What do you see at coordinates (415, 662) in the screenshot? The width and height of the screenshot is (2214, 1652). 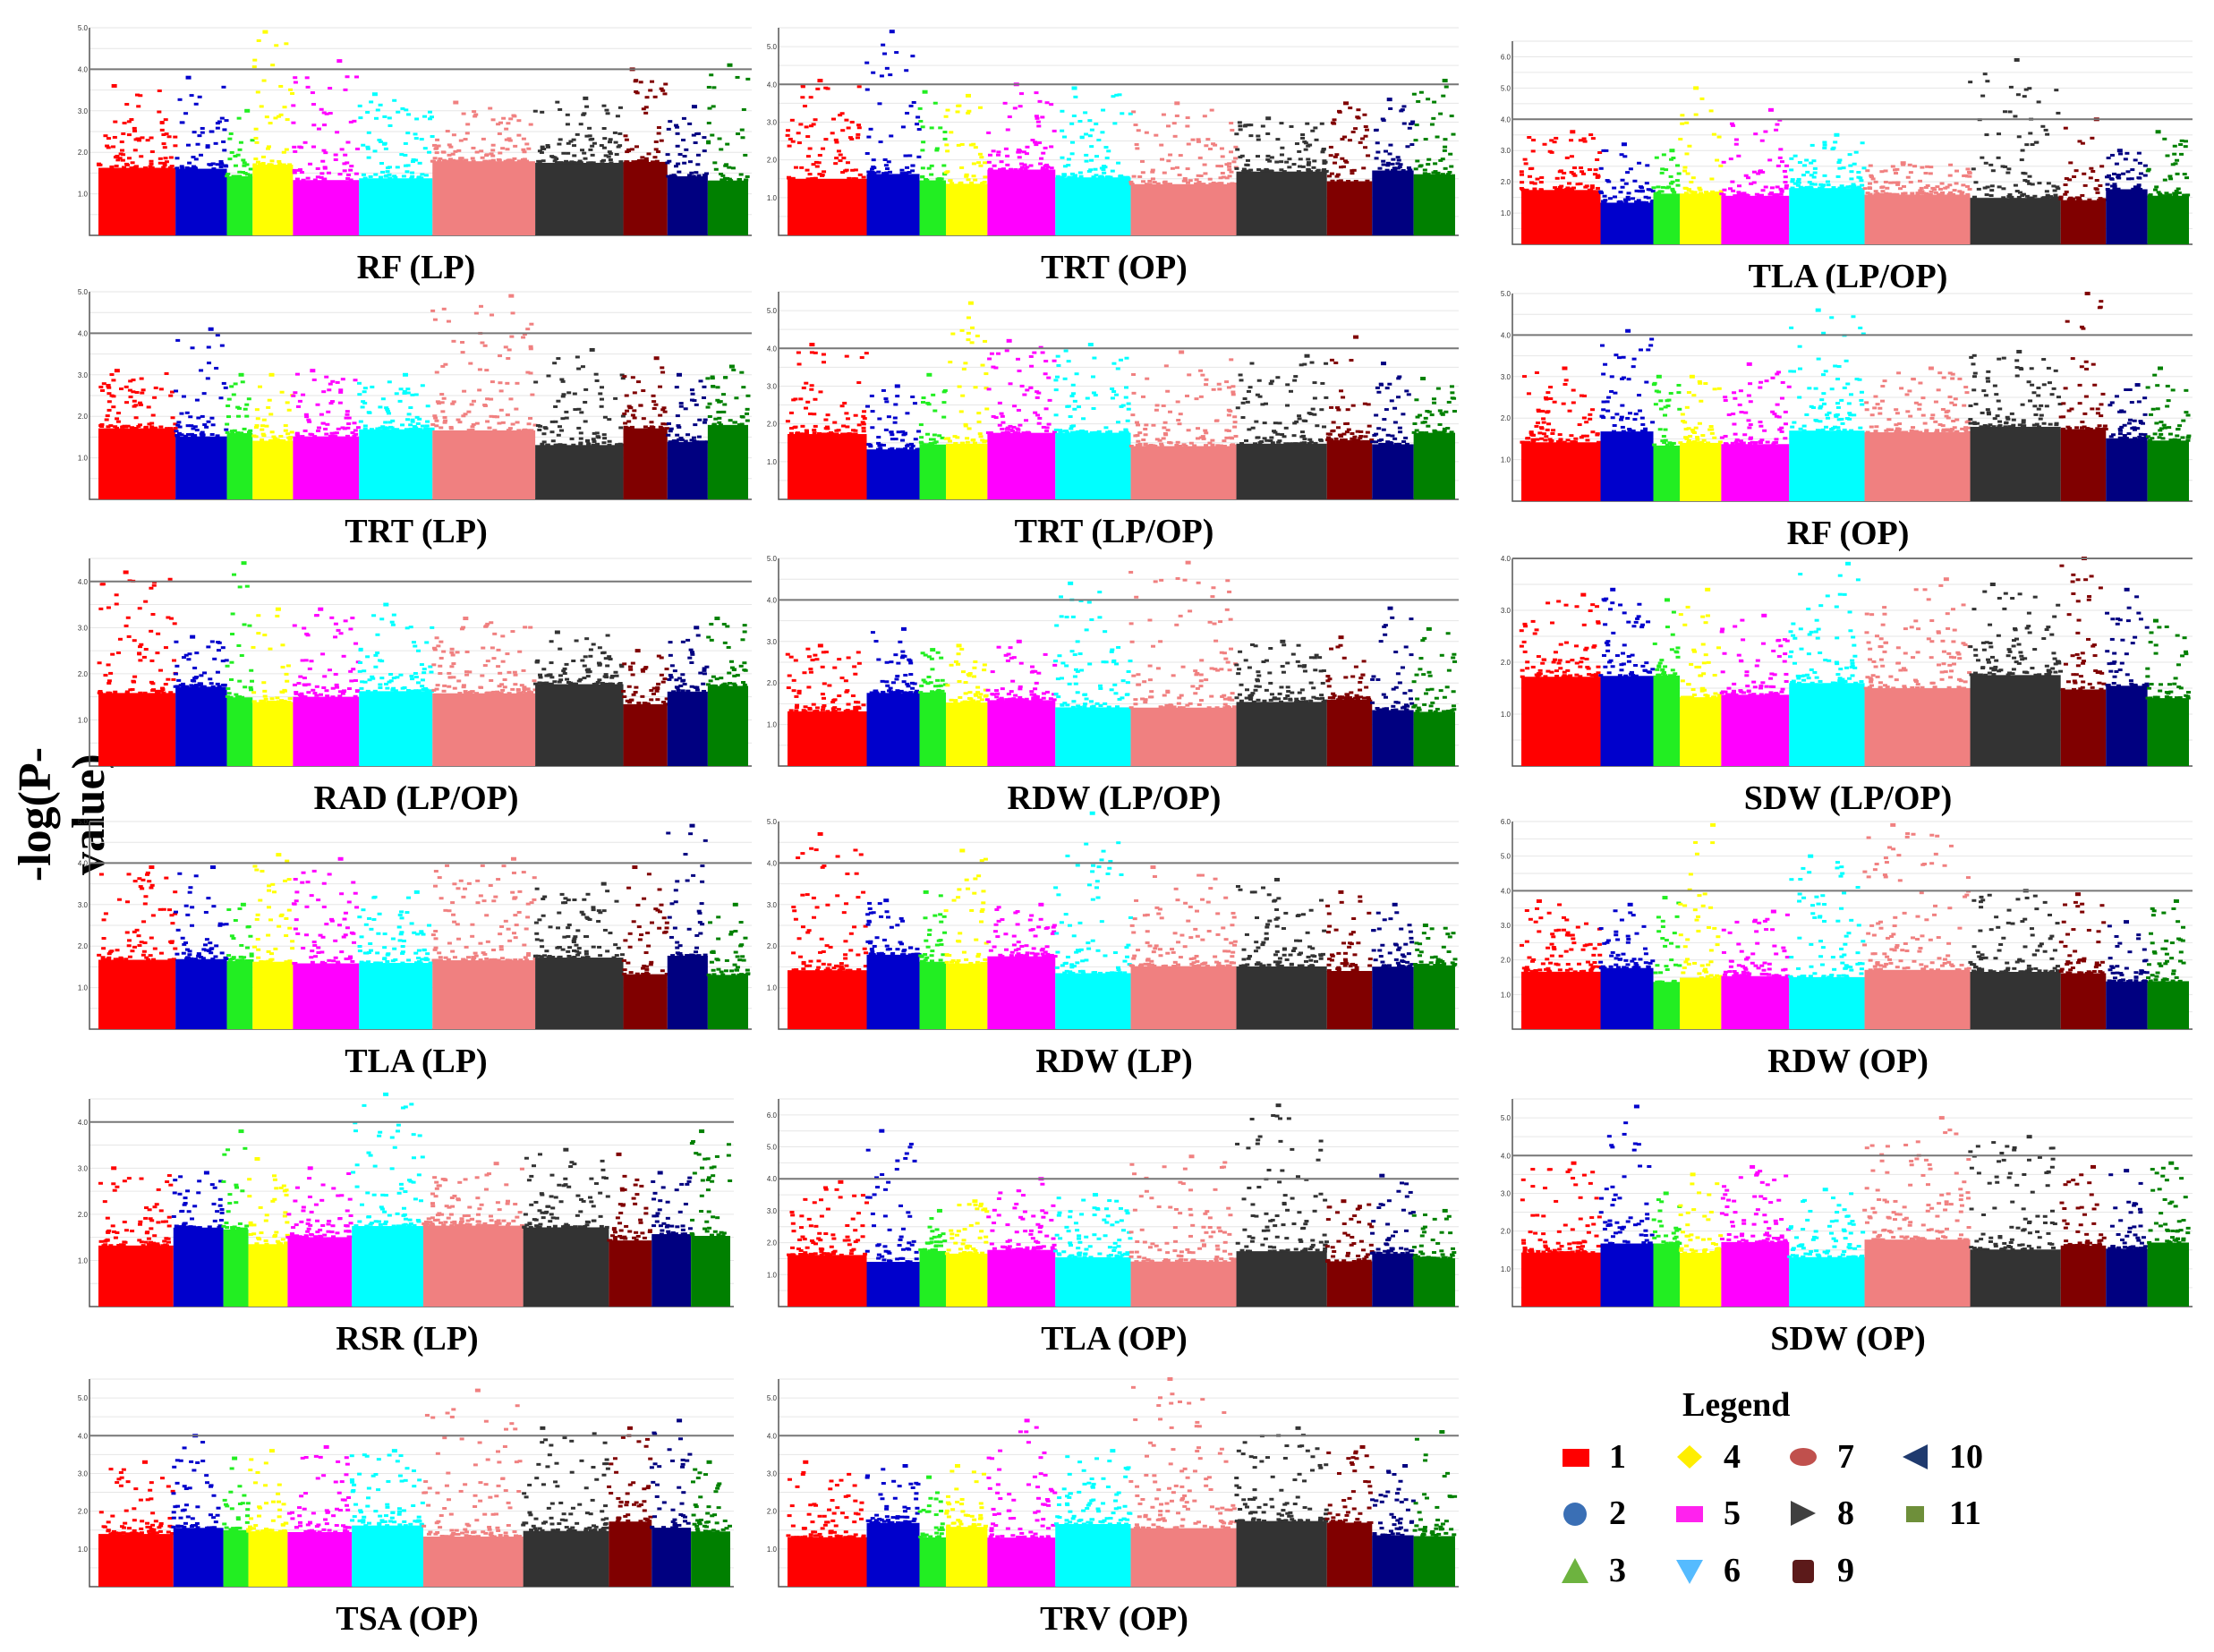 I see `manhattan-plot: 1.02.03.04.0` at bounding box center [415, 662].